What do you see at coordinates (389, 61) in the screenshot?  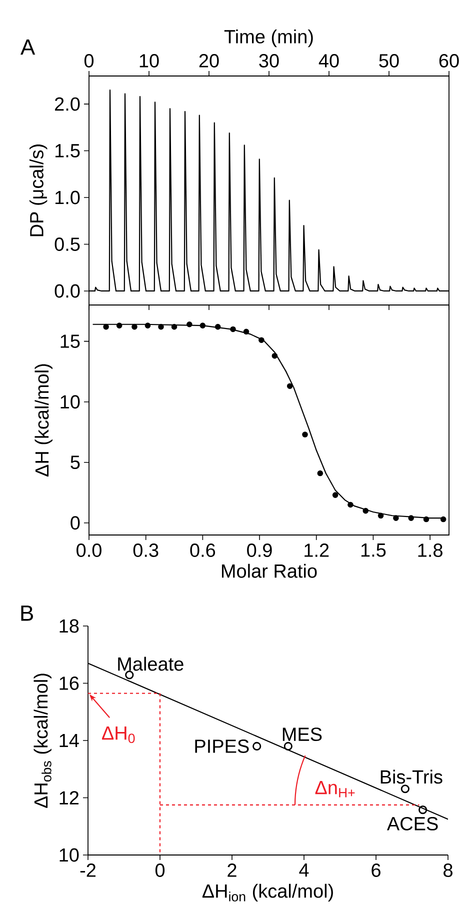 I see `x-tick-label: 50` at bounding box center [389, 61].